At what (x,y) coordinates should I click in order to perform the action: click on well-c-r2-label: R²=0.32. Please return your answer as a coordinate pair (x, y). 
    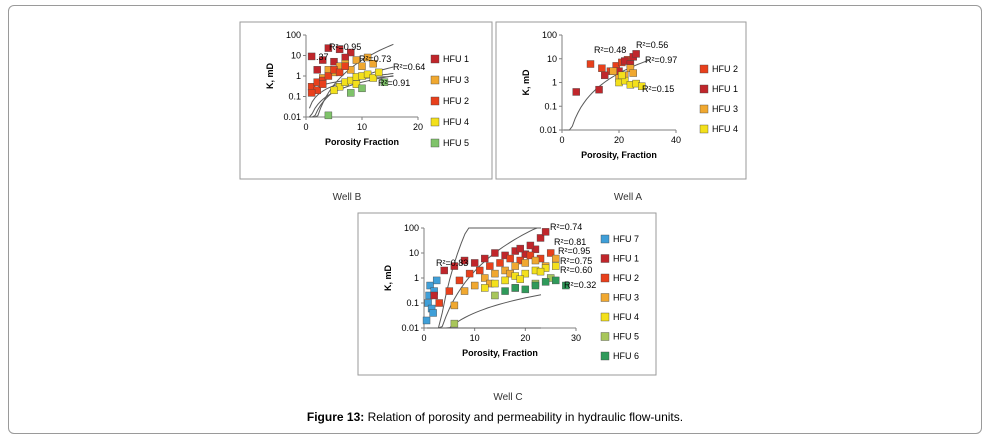
    Looking at the image, I should click on (580, 285).